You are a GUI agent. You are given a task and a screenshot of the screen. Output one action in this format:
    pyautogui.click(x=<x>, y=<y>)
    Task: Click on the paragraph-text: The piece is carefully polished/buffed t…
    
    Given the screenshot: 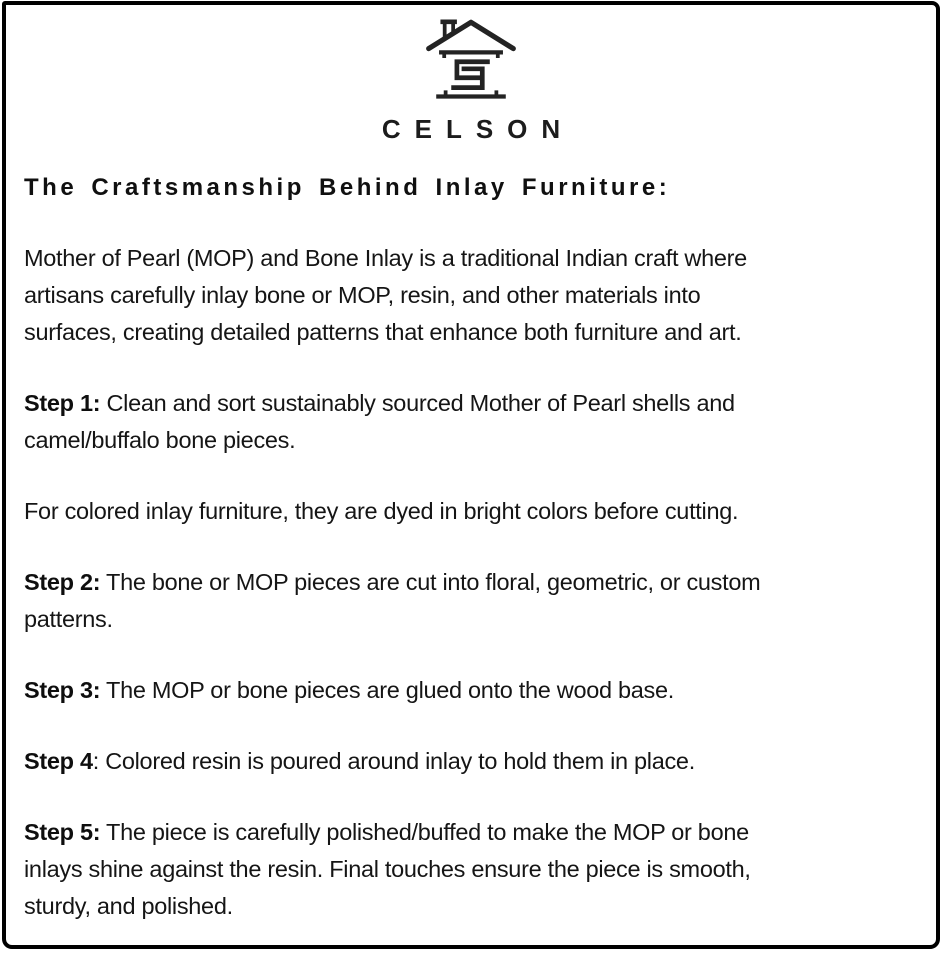 What is the action you would take?
    pyautogui.click(x=387, y=869)
    